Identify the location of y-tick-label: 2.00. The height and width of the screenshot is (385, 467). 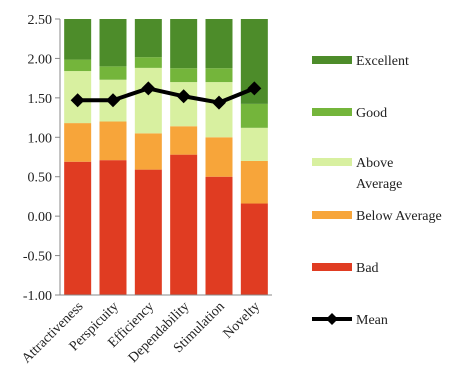
(40, 59).